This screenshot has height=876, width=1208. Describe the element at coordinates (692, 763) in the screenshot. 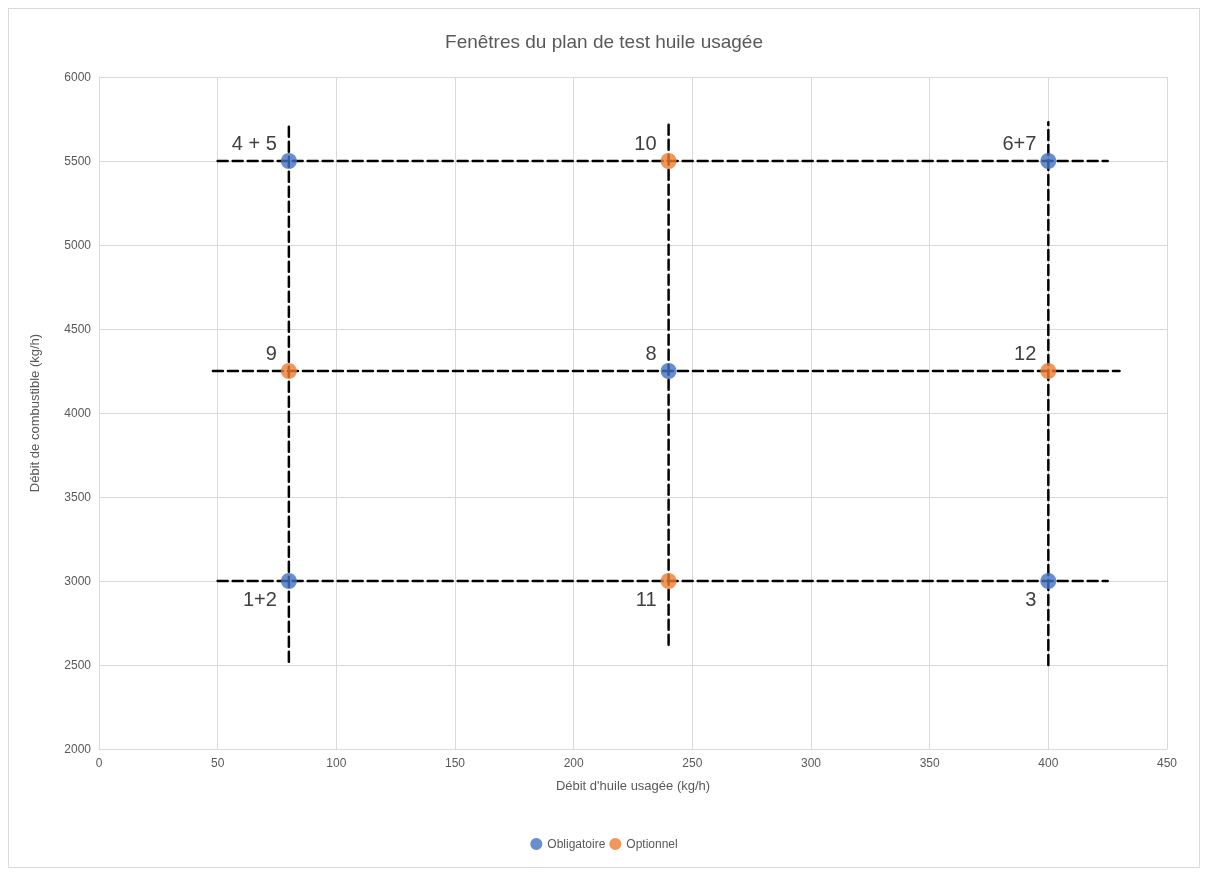

I see `x-tick-label: 250` at that location.